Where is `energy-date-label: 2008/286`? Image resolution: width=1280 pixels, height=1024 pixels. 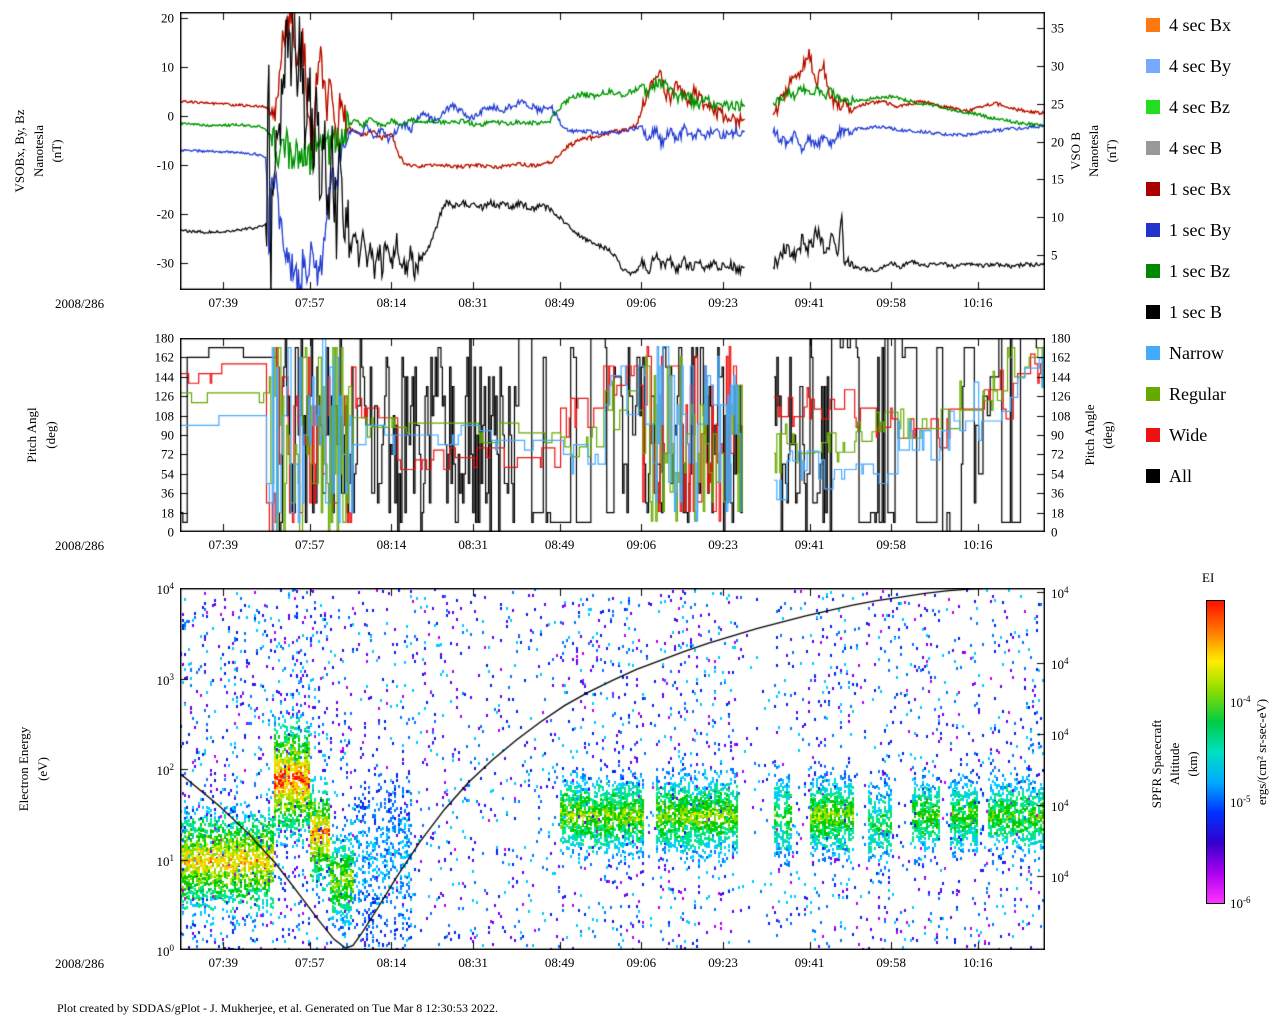 energy-date-label: 2008/286 is located at coordinates (80, 963).